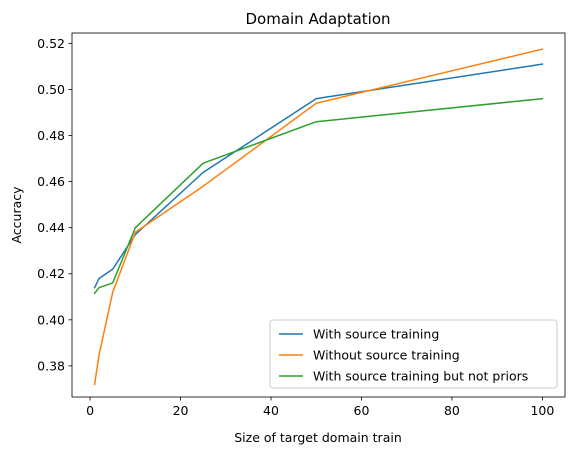 This screenshot has width=576, height=455. I want to click on y-tick-label: 0.40, so click(51, 319).